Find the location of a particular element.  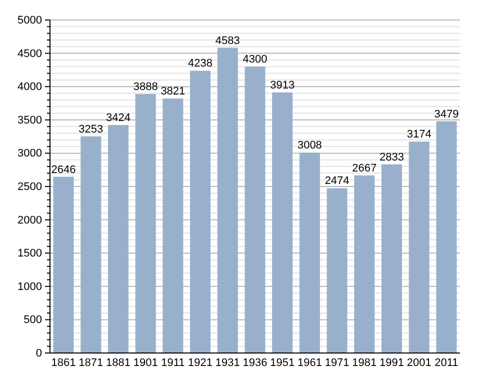

x-tick-label: 1921 is located at coordinates (200, 362).